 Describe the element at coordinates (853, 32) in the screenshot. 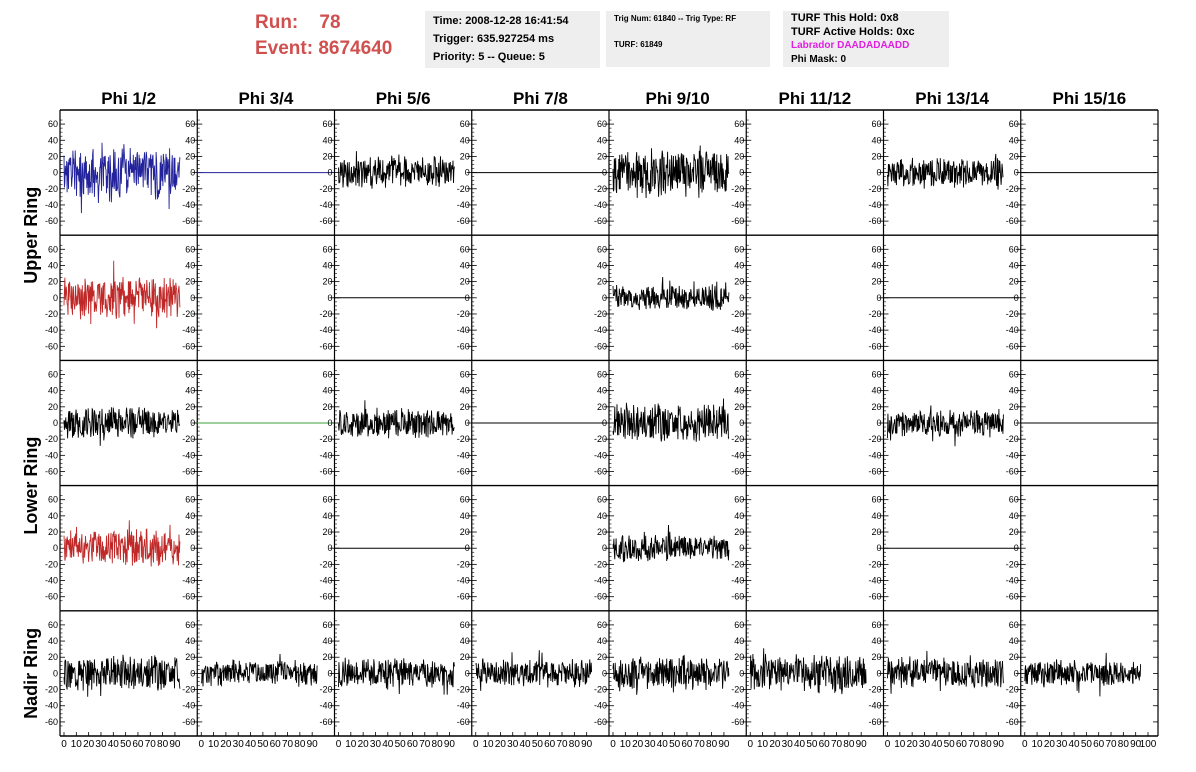

I see `turf-active-holds-text: TURF Active Holds: 0xc` at that location.